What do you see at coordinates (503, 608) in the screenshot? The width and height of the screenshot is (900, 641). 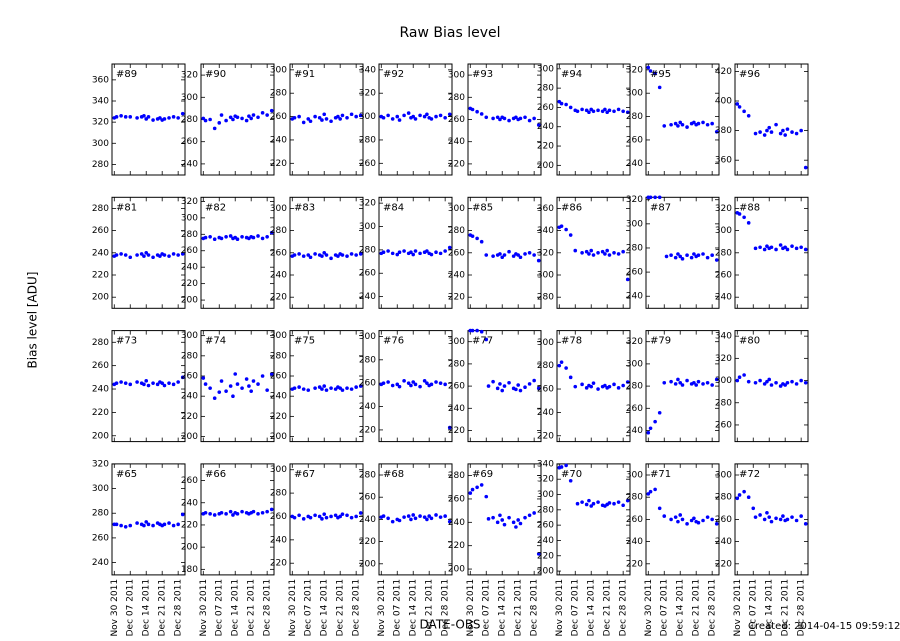 I see `x-tick-label: Dec 14 2011` at bounding box center [503, 608].